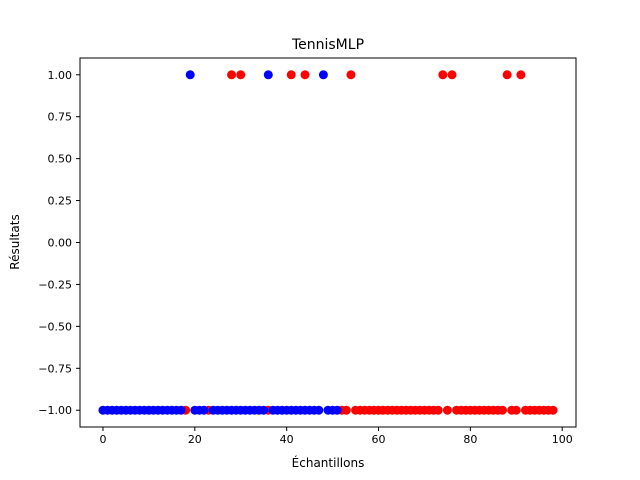 Image resolution: width=640 pixels, height=480 pixels. What do you see at coordinates (328, 462) in the screenshot?
I see `x-axis-label: Échantillons` at bounding box center [328, 462].